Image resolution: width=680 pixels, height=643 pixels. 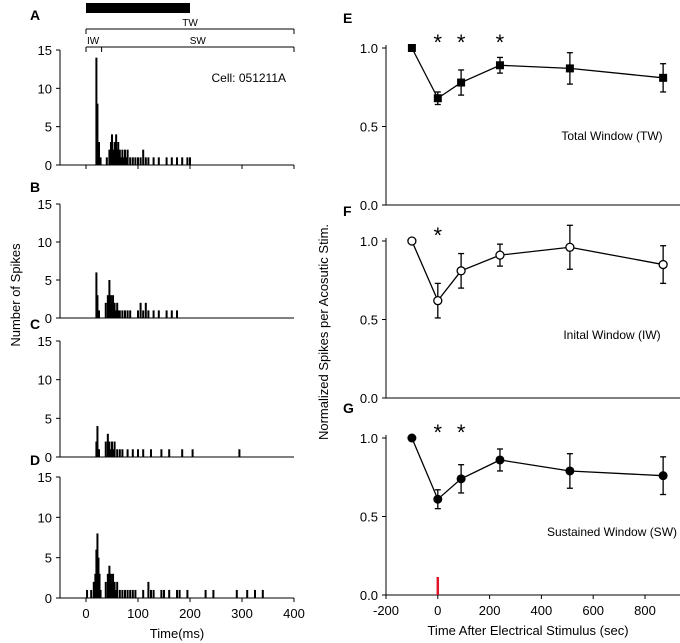 I want to click on x-tick-label: 100, so click(x=138, y=613).